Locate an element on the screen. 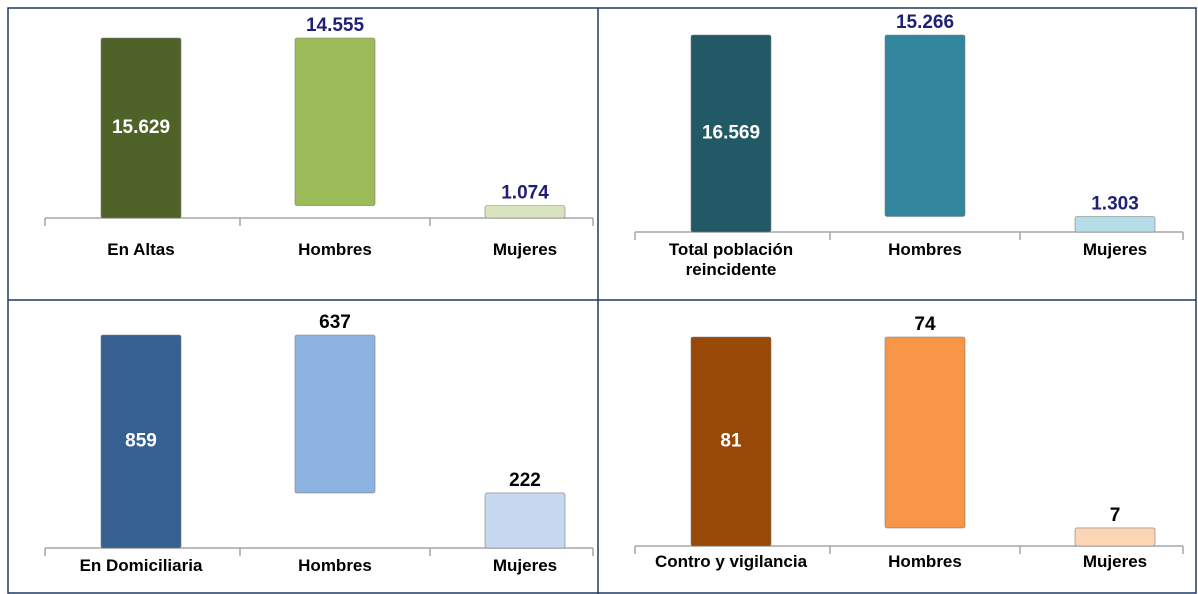 The height and width of the screenshot is (594, 1198). value-label: 15.629 is located at coordinates (141, 127).